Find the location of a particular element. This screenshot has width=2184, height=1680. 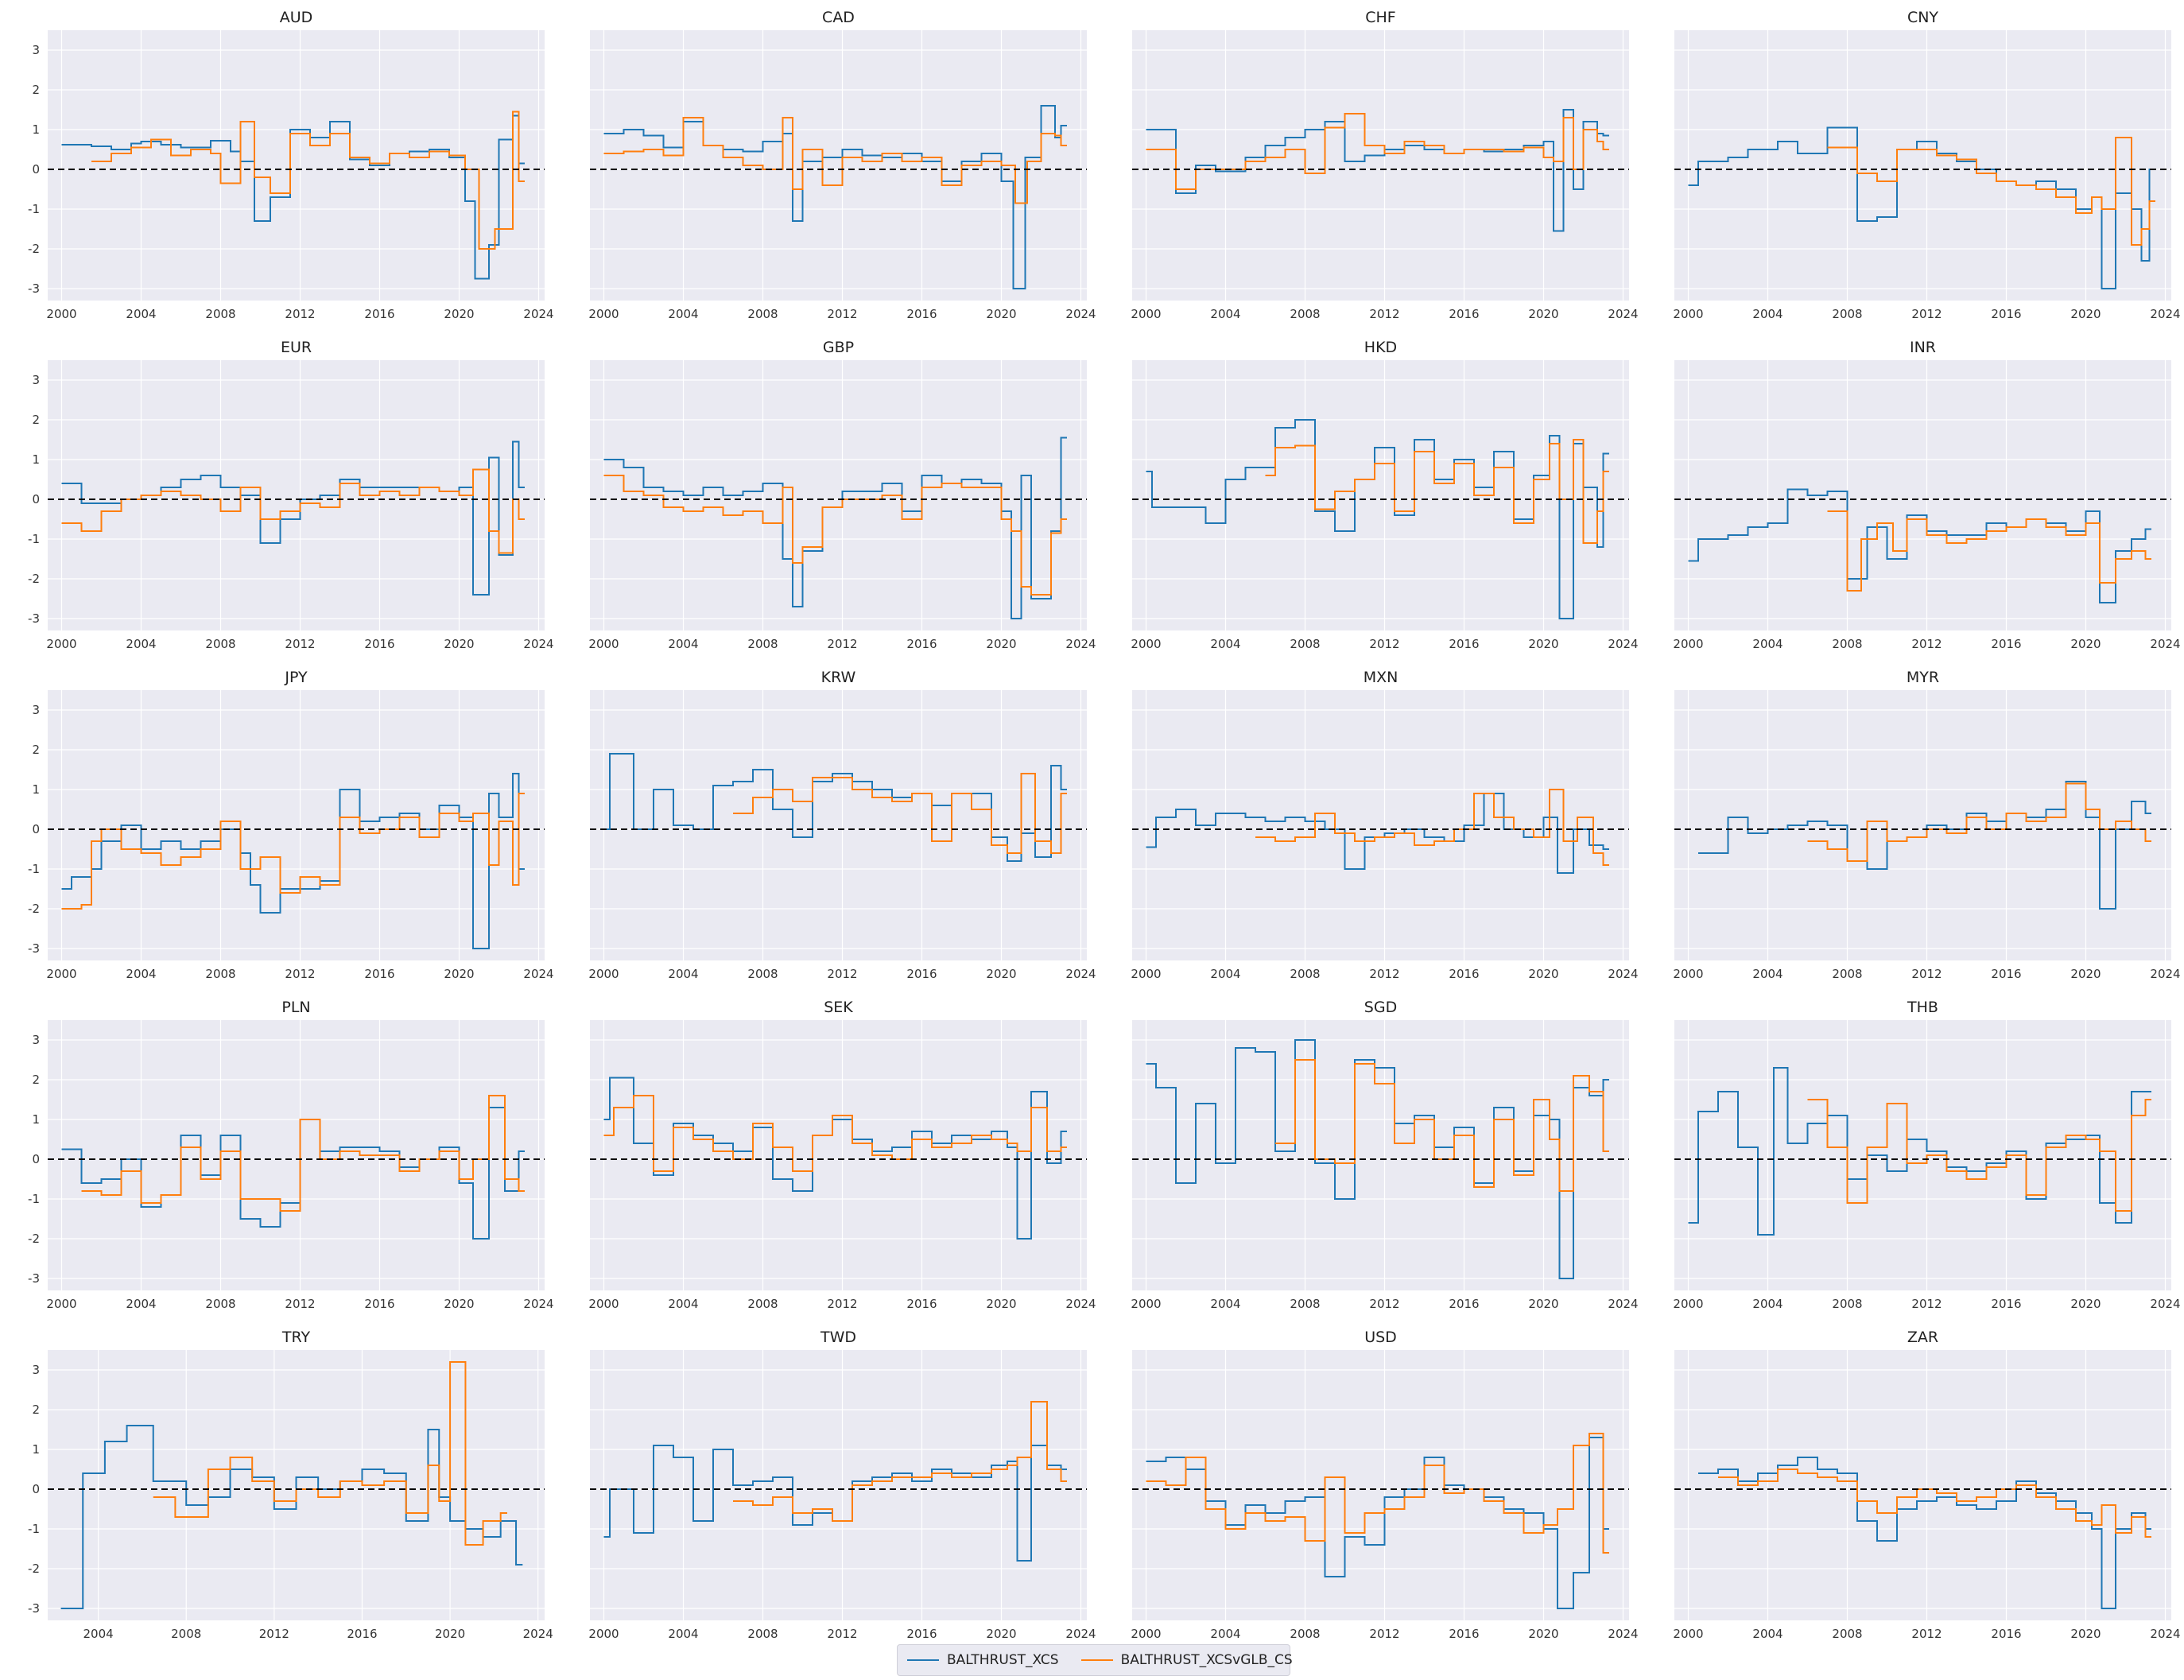

y-tick-label: 1 is located at coordinates (36, 789).